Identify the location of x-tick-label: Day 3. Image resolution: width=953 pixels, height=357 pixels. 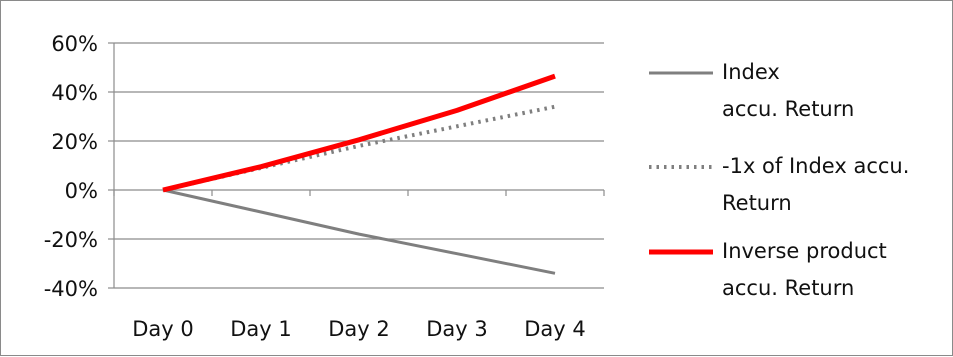
(457, 329).